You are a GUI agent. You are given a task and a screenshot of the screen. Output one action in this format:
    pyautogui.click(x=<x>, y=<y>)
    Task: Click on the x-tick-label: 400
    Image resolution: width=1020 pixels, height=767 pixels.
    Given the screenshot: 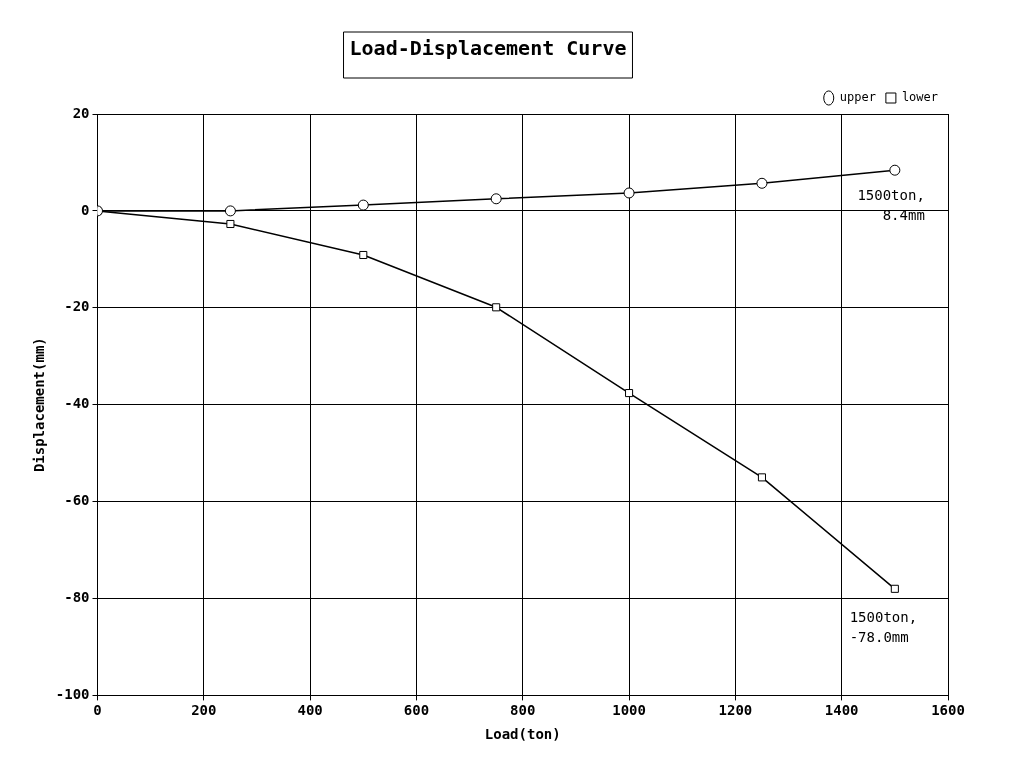 What is the action you would take?
    pyautogui.click(x=310, y=710)
    